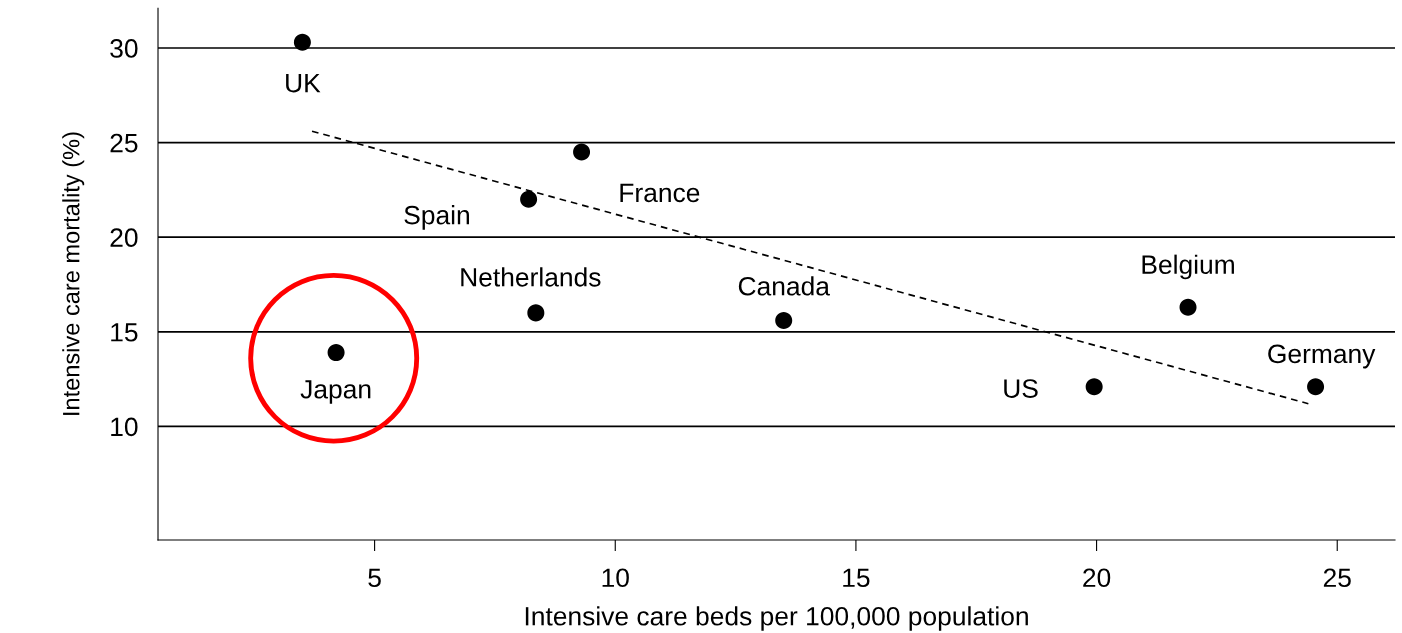  I want to click on annotation: Spain, so click(436, 217).